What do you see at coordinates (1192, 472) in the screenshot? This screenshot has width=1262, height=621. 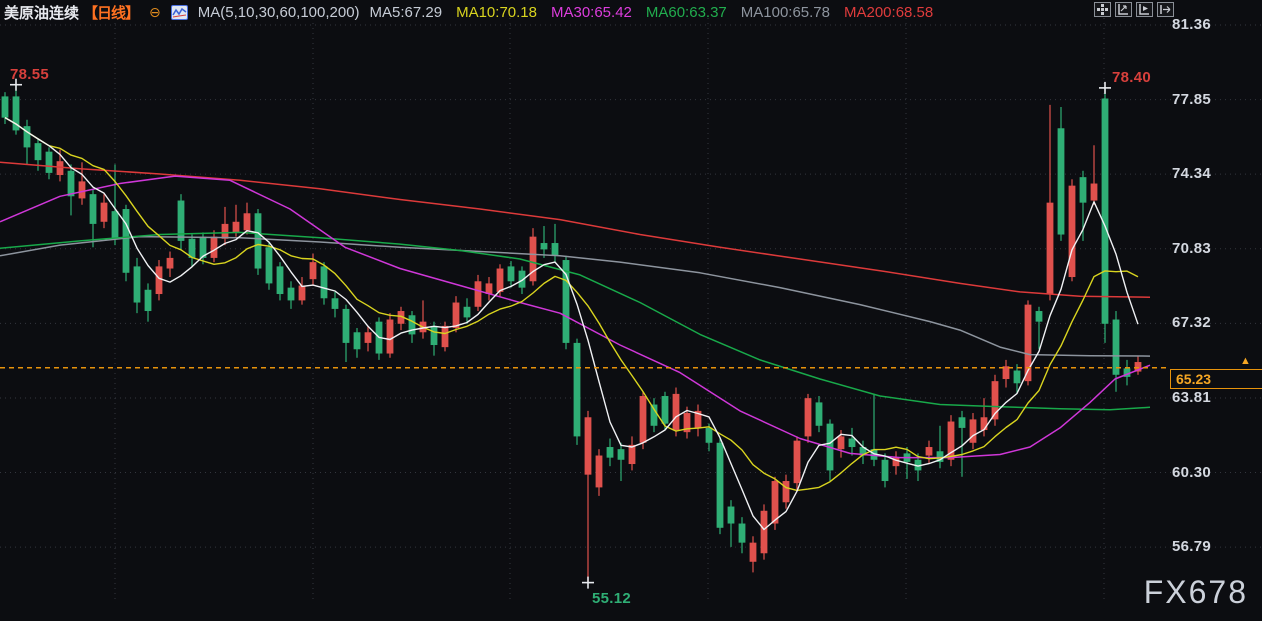 I see `axis-tick-label: 60.30` at bounding box center [1192, 472].